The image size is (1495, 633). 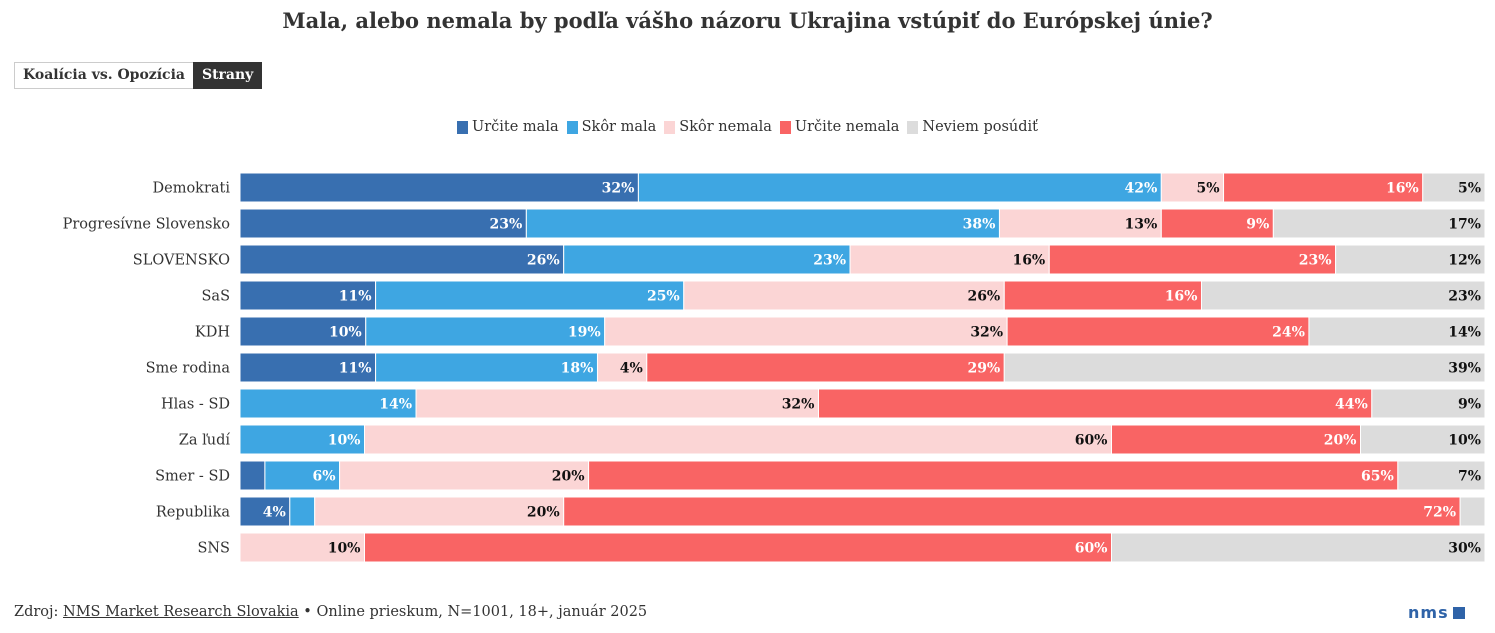 I want to click on data-label: 26%, so click(x=543, y=261).